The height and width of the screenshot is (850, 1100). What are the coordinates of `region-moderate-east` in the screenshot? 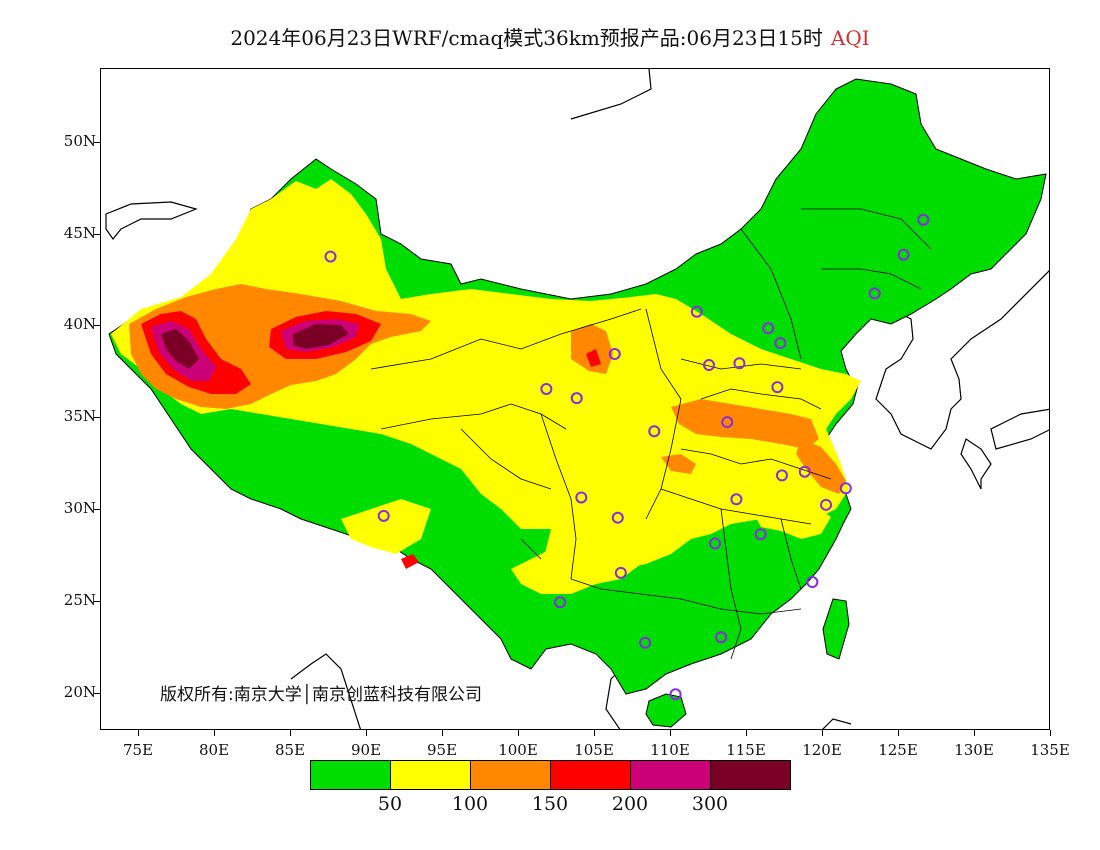 It's located at (791, 519).